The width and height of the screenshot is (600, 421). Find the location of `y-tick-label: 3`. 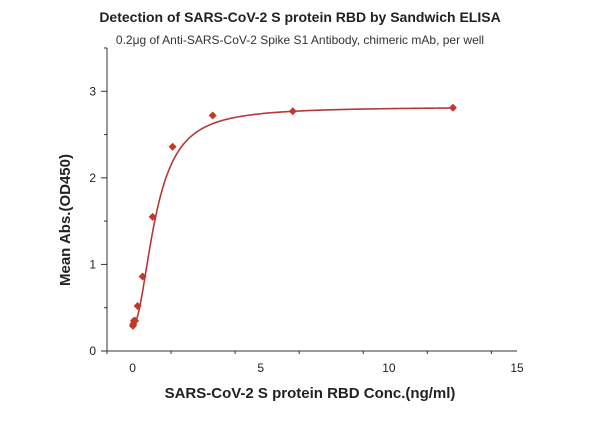

y-tick-label: 3 is located at coordinates (92, 91).